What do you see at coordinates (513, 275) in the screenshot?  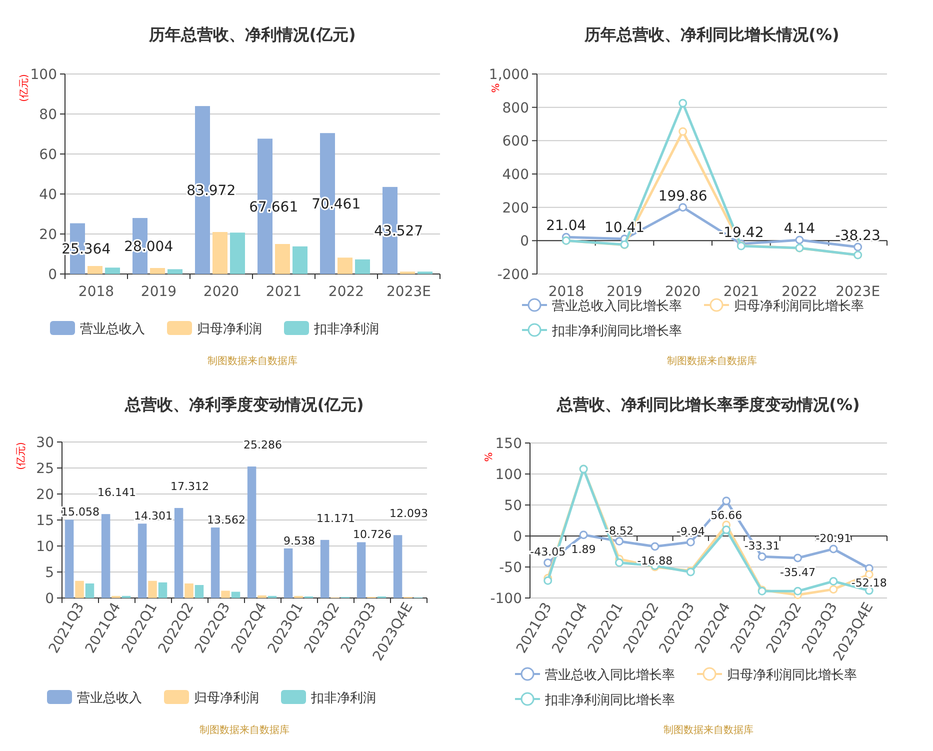 I see `y-tick-label: -200` at bounding box center [513, 275].